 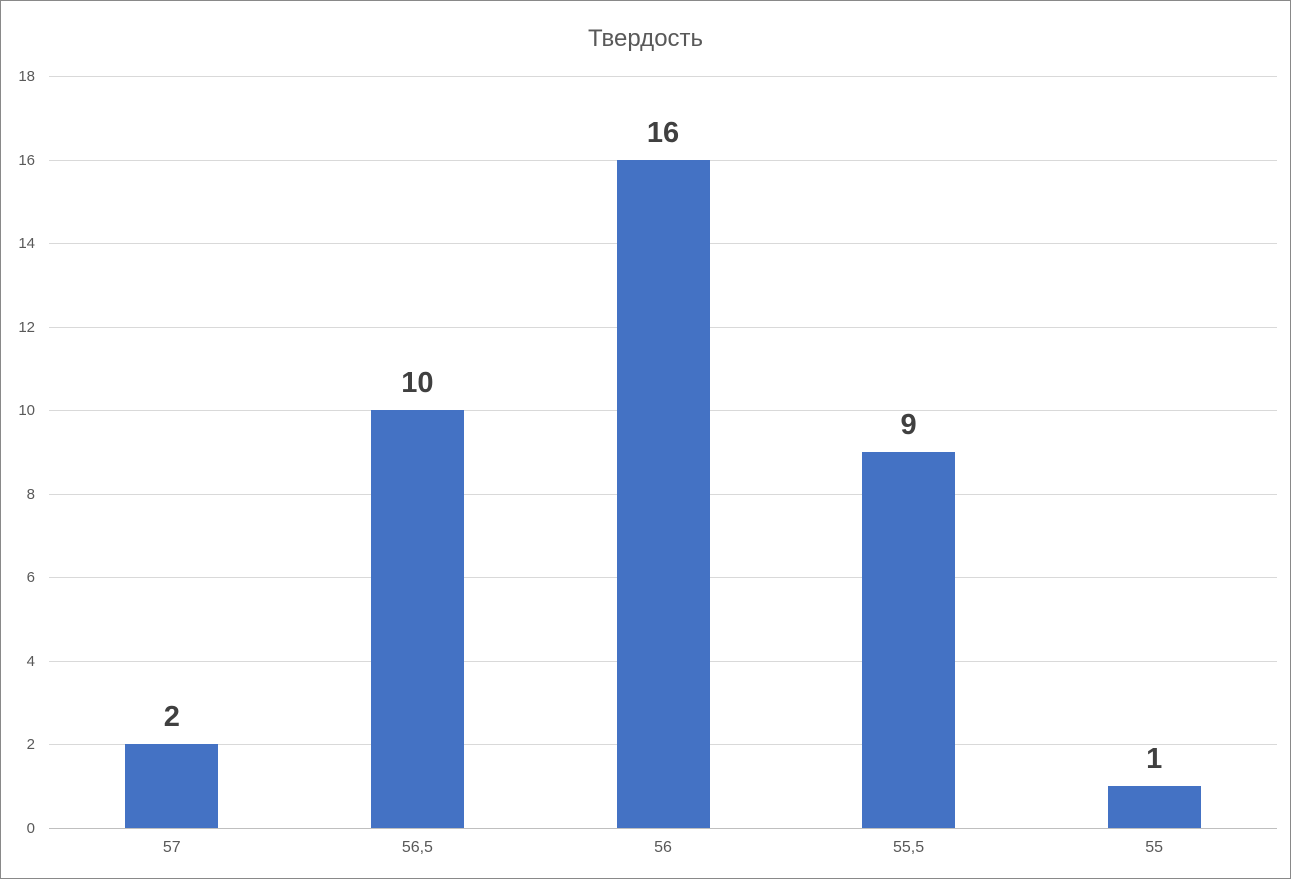 I want to click on y-axis-labels: 0 2 4 6 8 10 12 14 16 18, so click(x=20, y=452).